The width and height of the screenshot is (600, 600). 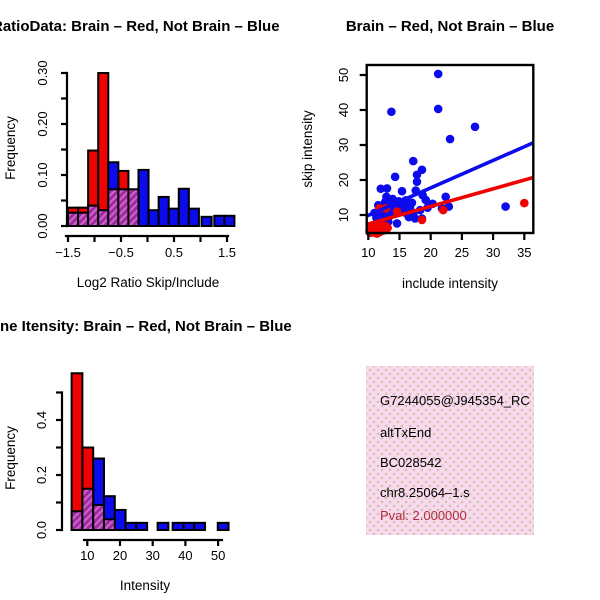 I want to click on y-tick-label: 10, so click(x=343, y=215).